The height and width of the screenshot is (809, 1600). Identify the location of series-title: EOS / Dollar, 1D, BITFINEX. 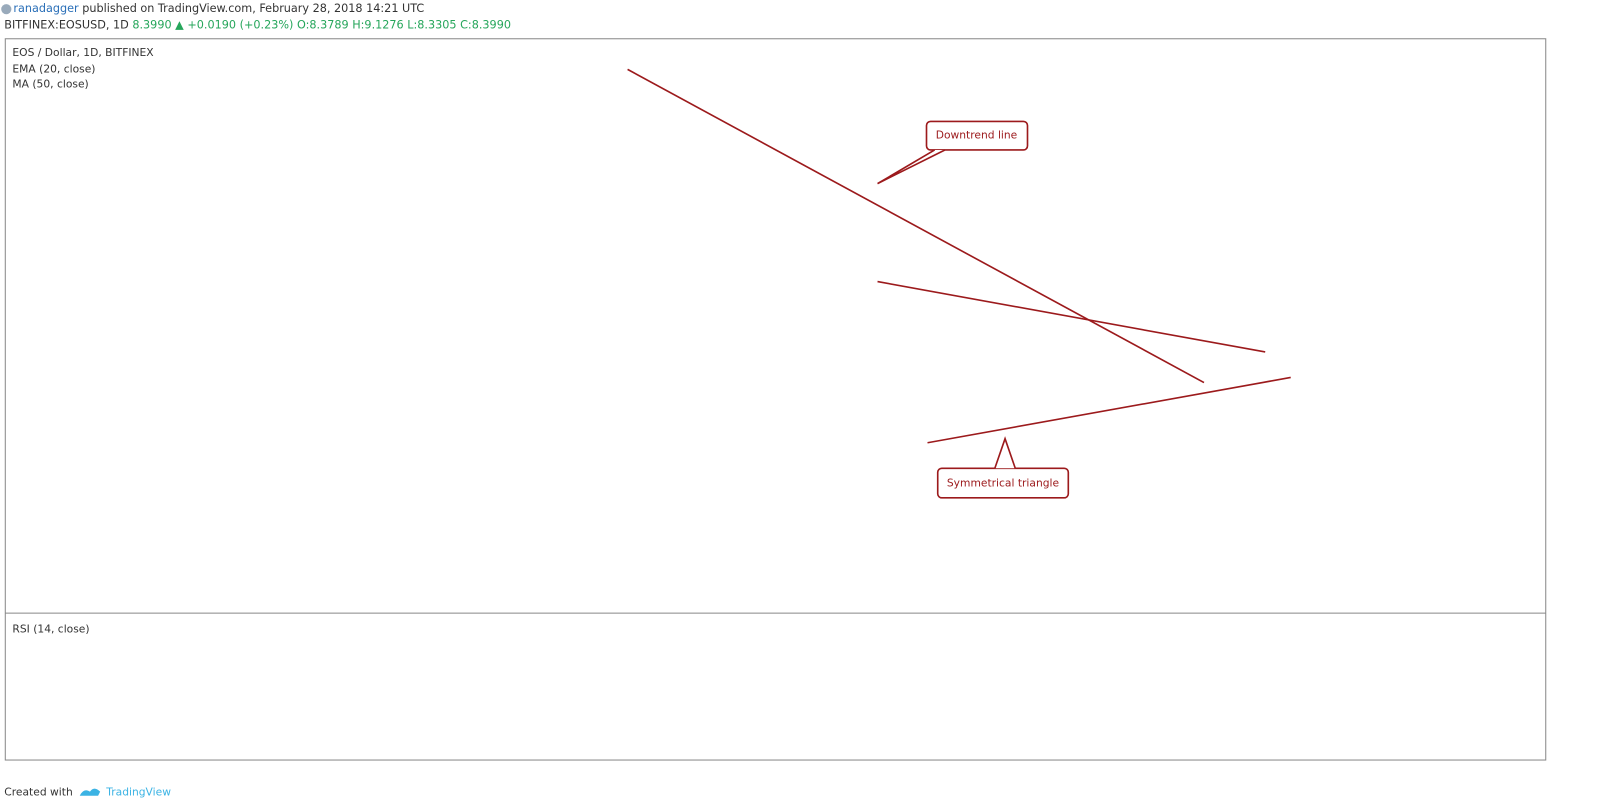
(82, 52).